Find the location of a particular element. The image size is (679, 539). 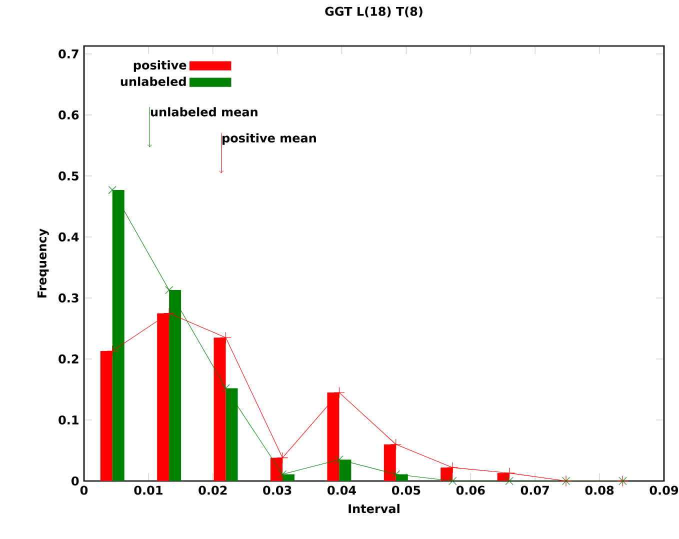

legend-label: unlabeled is located at coordinates (153, 81).